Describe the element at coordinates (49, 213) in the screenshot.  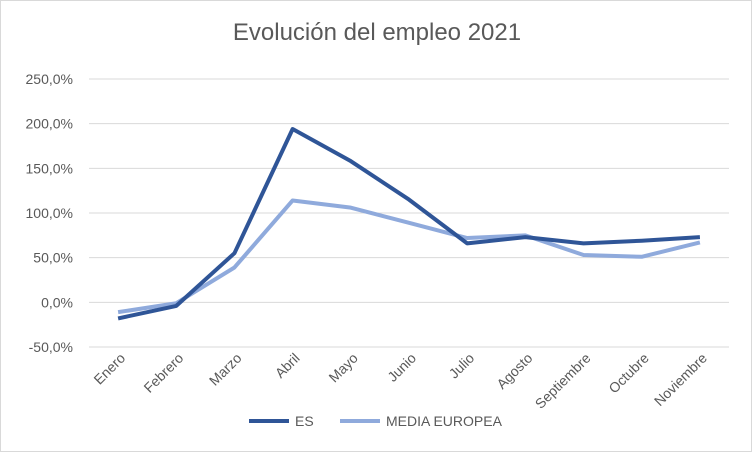
I see `y-tick-label: 100,0%` at that location.